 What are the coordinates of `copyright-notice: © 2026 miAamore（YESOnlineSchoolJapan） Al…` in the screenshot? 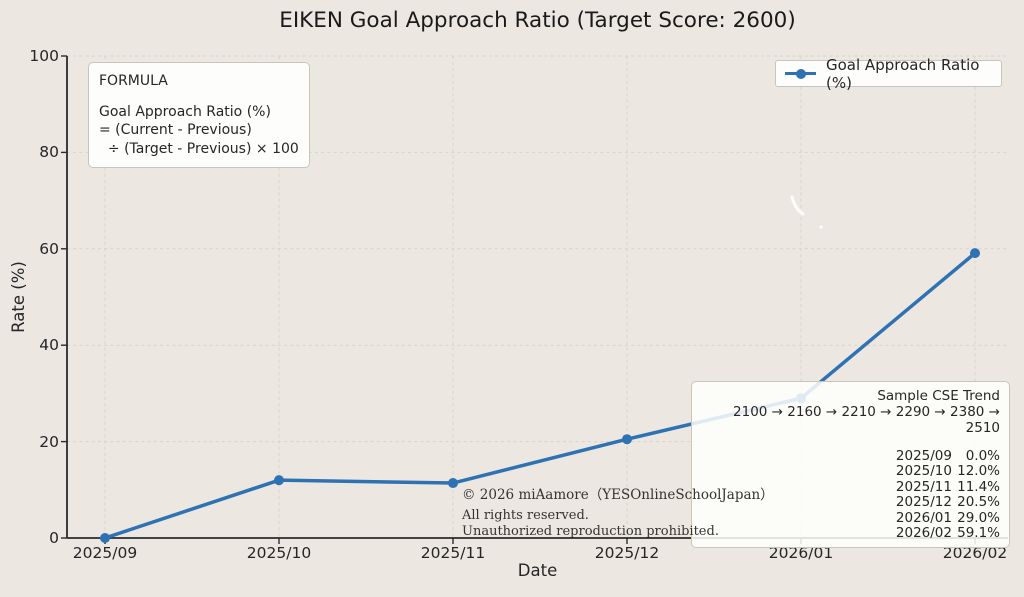 It's located at (618, 511).